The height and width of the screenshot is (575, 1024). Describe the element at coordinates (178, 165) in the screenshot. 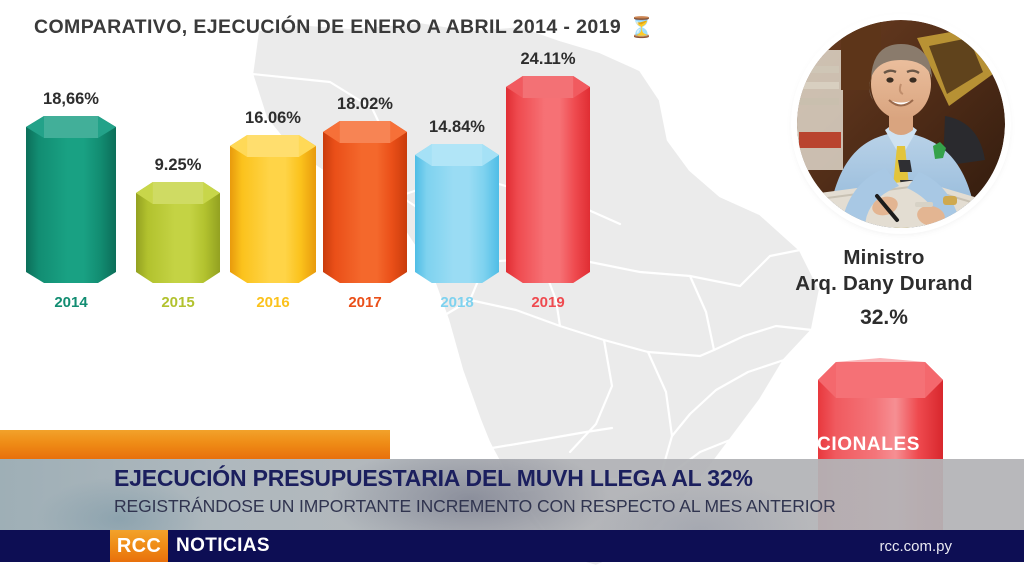

I see `bar-value-label: 9.25%` at that location.